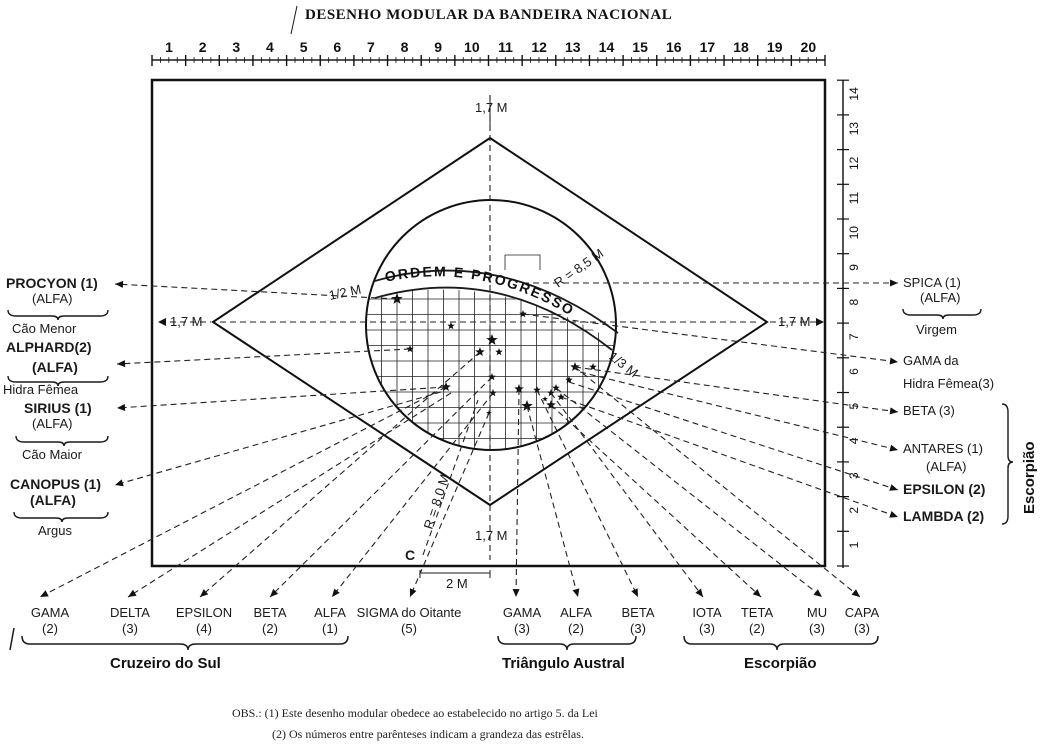  What do you see at coordinates (940, 297) in the screenshot?
I see `label-spica-sub: (ALFA)` at bounding box center [940, 297].